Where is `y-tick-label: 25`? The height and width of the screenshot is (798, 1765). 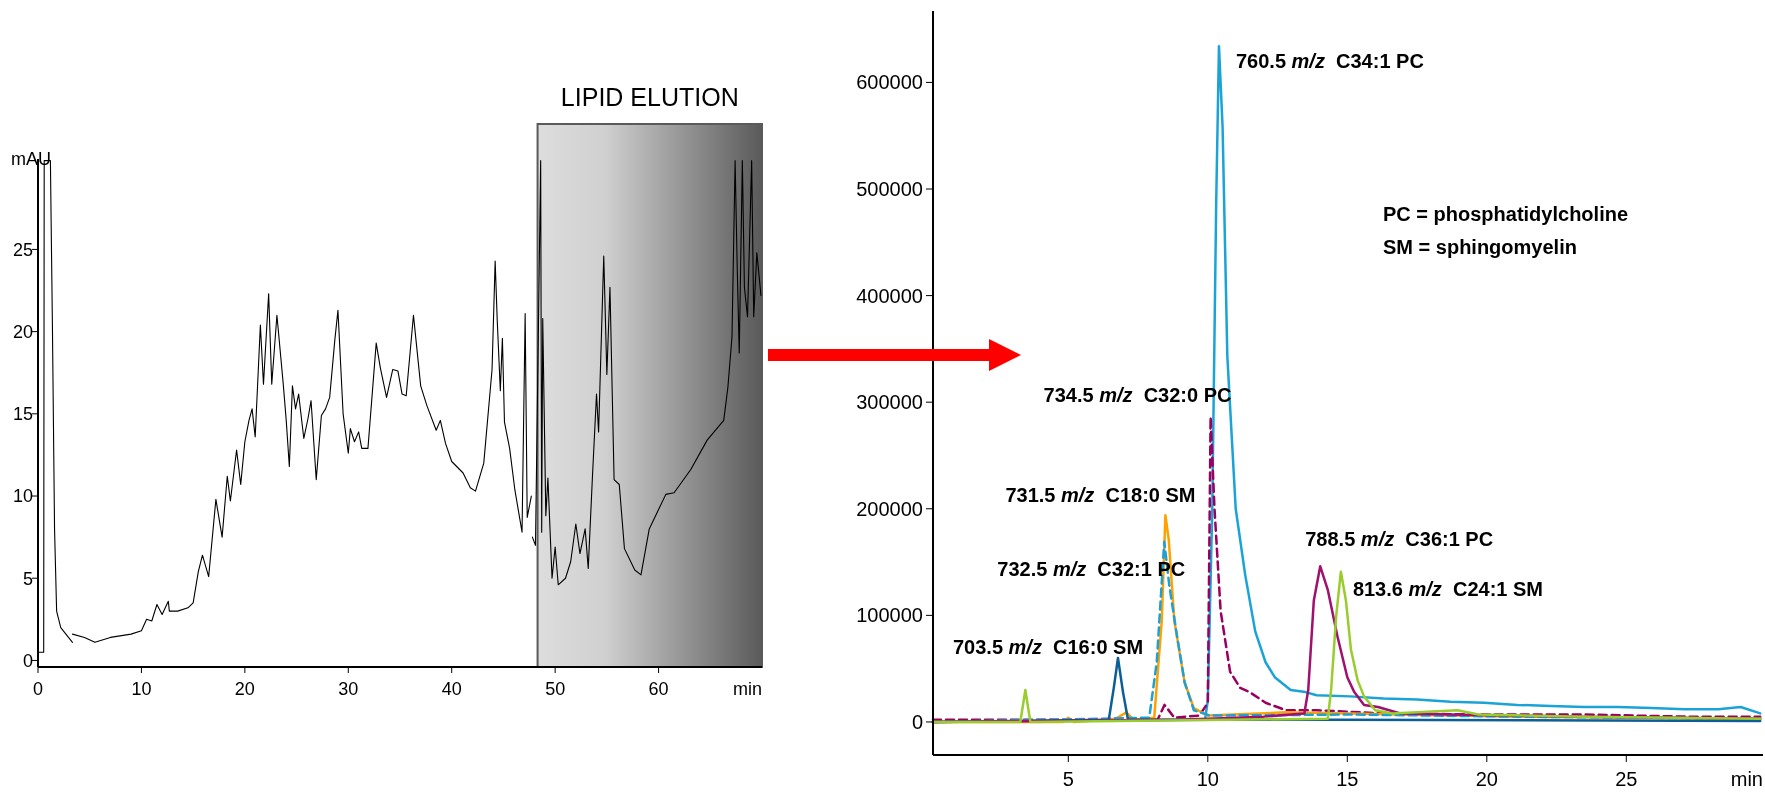 y-tick-label: 25 is located at coordinates (22, 249).